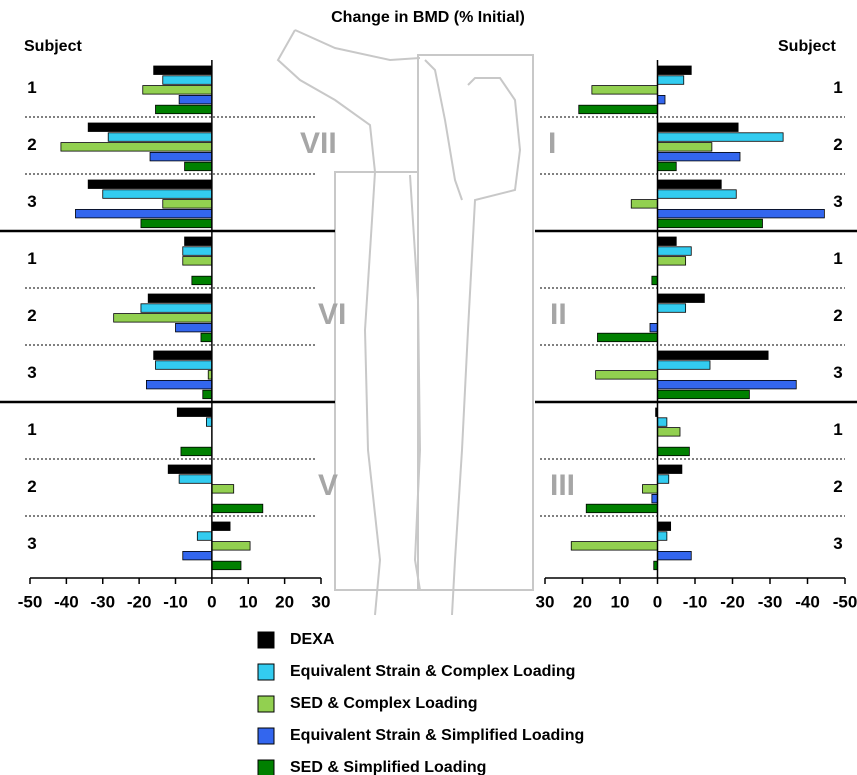  What do you see at coordinates (321, 601) in the screenshot?
I see `x-tick-label: 30` at bounding box center [321, 601].